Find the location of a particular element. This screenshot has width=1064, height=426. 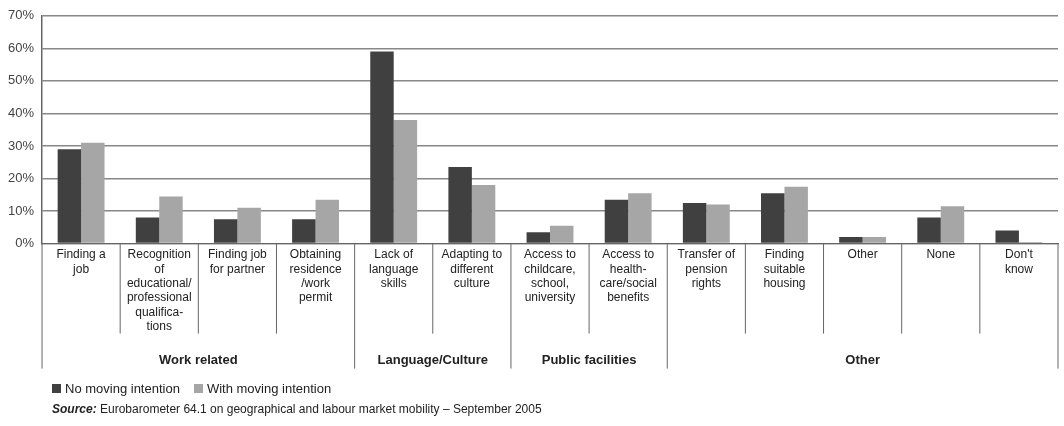

x-tick-label: Don't know is located at coordinates (1019, 261).